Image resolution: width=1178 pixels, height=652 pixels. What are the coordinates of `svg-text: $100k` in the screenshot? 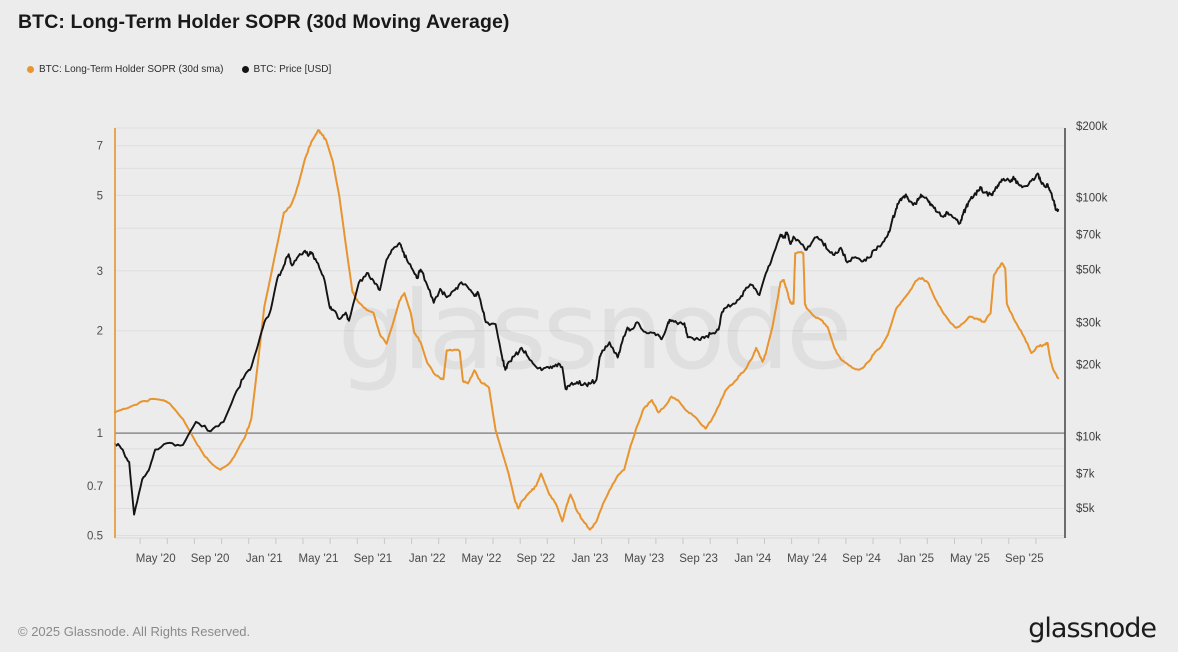 It's located at (1092, 199).